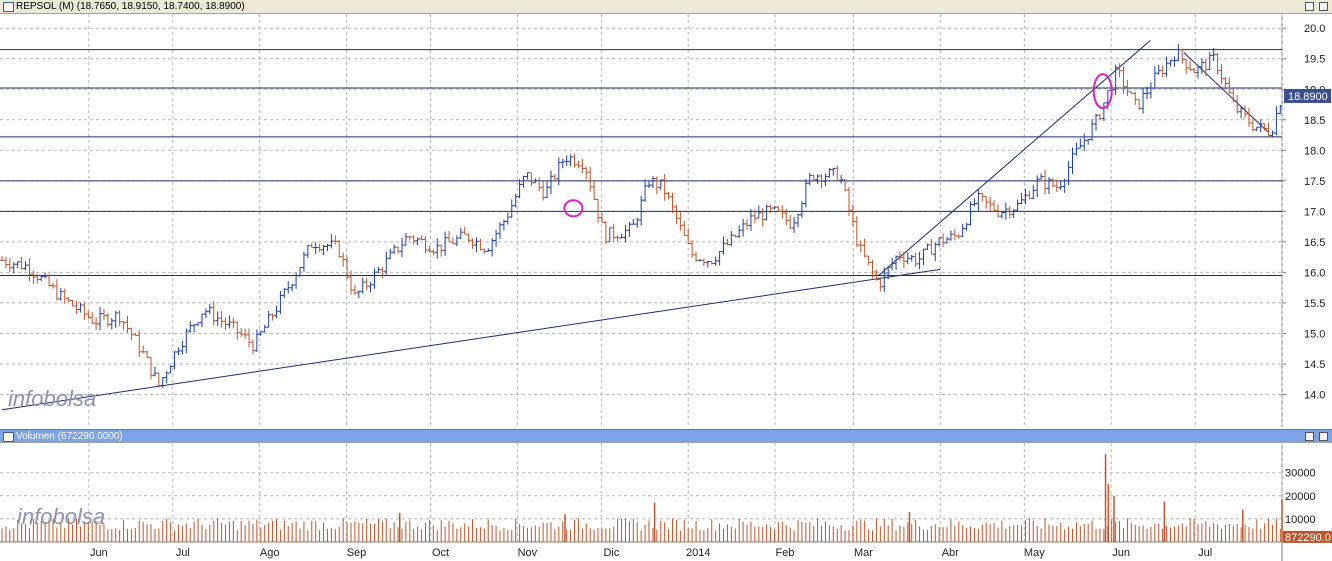 This screenshot has height=561, width=1332. What do you see at coordinates (1314, 29) in the screenshot?
I see `y-tick-label: 20.0` at bounding box center [1314, 29].